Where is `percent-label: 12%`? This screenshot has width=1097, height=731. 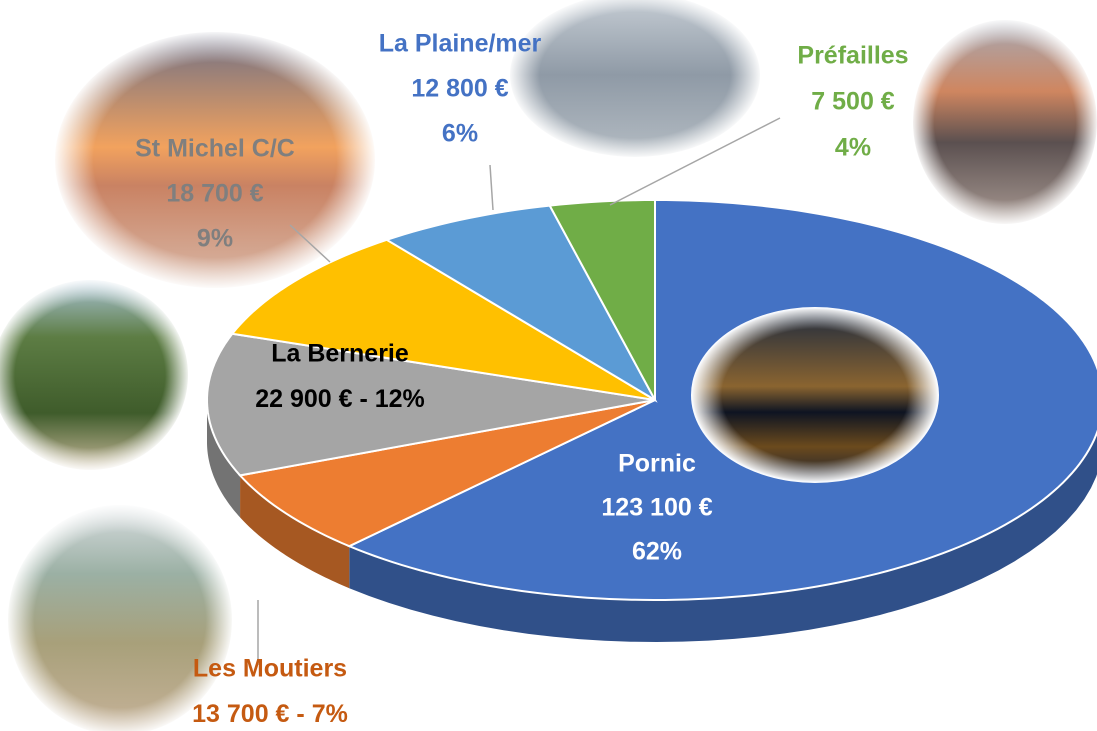
percent-label: 12% is located at coordinates (400, 399).